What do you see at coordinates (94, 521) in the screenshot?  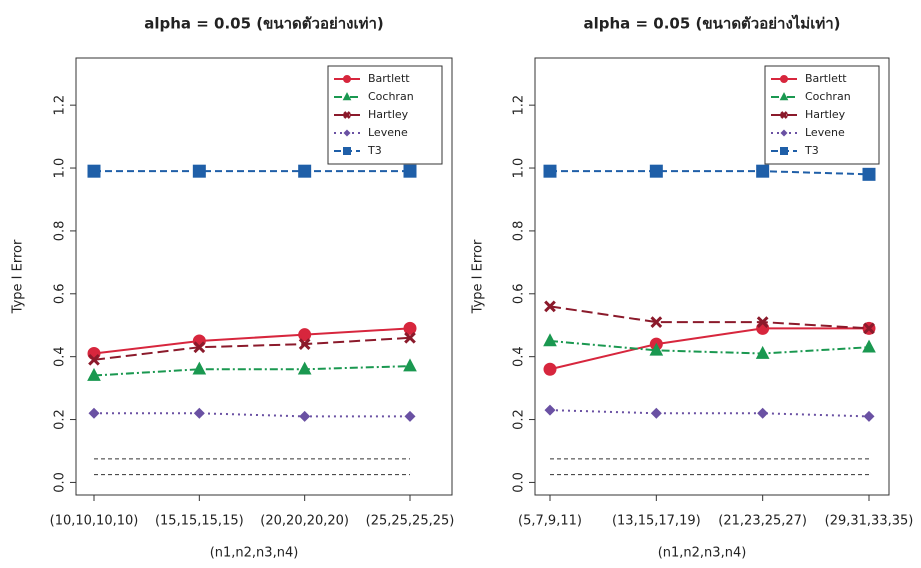 I see `x-tick-label: (10,10,10,10)` at bounding box center [94, 521].